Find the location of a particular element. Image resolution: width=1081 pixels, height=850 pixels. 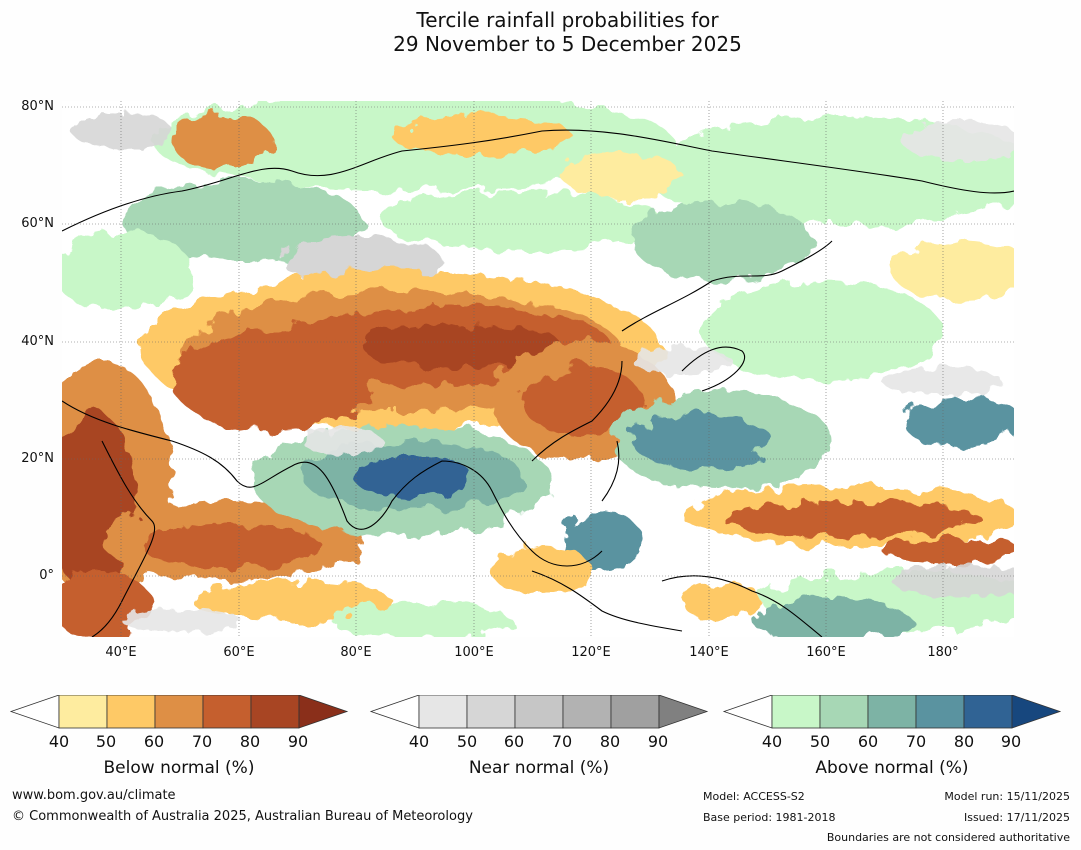

model-text: Model: ACCESS-S2 is located at coordinates (754, 796).